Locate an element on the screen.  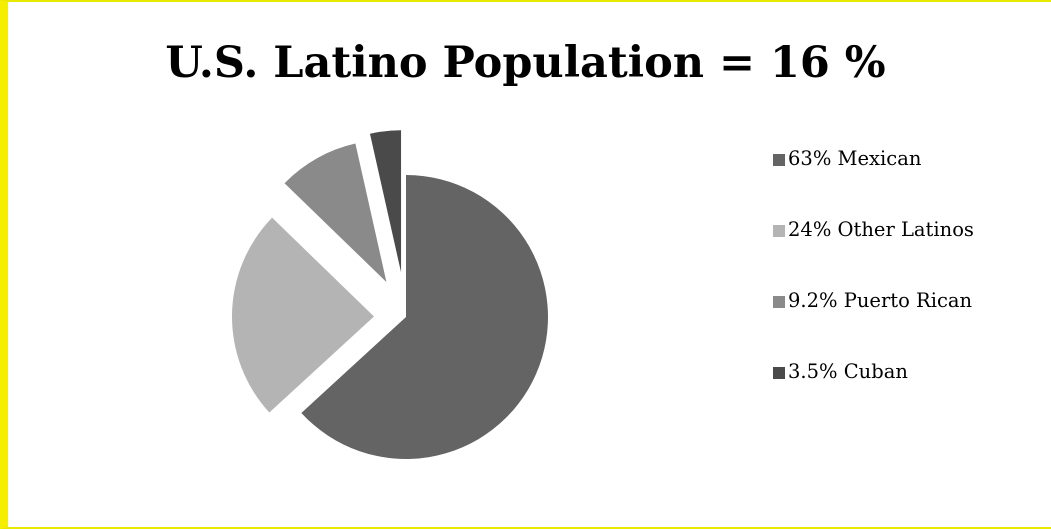
legend-item-1: 63% Mexican is located at coordinates (873, 182).